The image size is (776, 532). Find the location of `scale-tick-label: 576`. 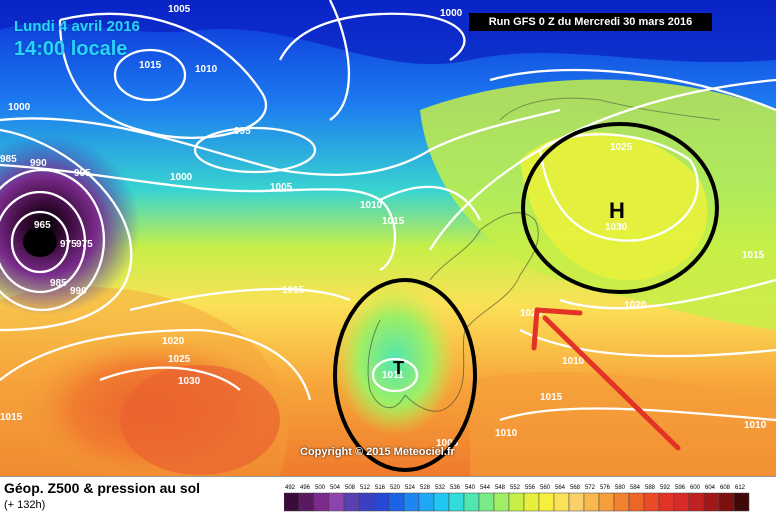

scale-tick-label: 576 is located at coordinates (605, 488).